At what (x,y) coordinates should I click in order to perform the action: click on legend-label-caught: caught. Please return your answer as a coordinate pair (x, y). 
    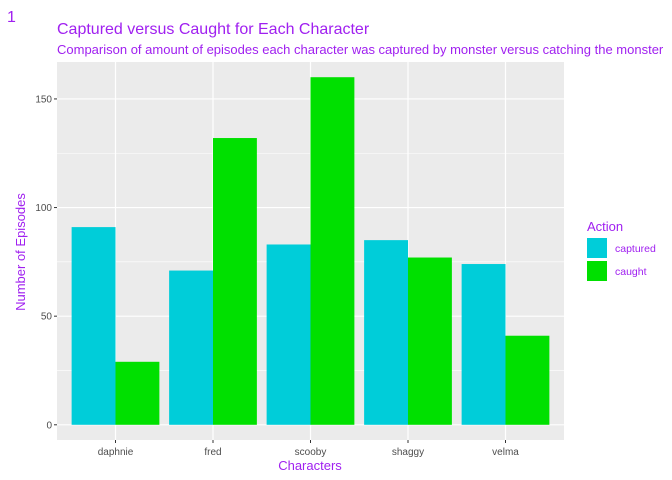
    Looking at the image, I should click on (631, 272).